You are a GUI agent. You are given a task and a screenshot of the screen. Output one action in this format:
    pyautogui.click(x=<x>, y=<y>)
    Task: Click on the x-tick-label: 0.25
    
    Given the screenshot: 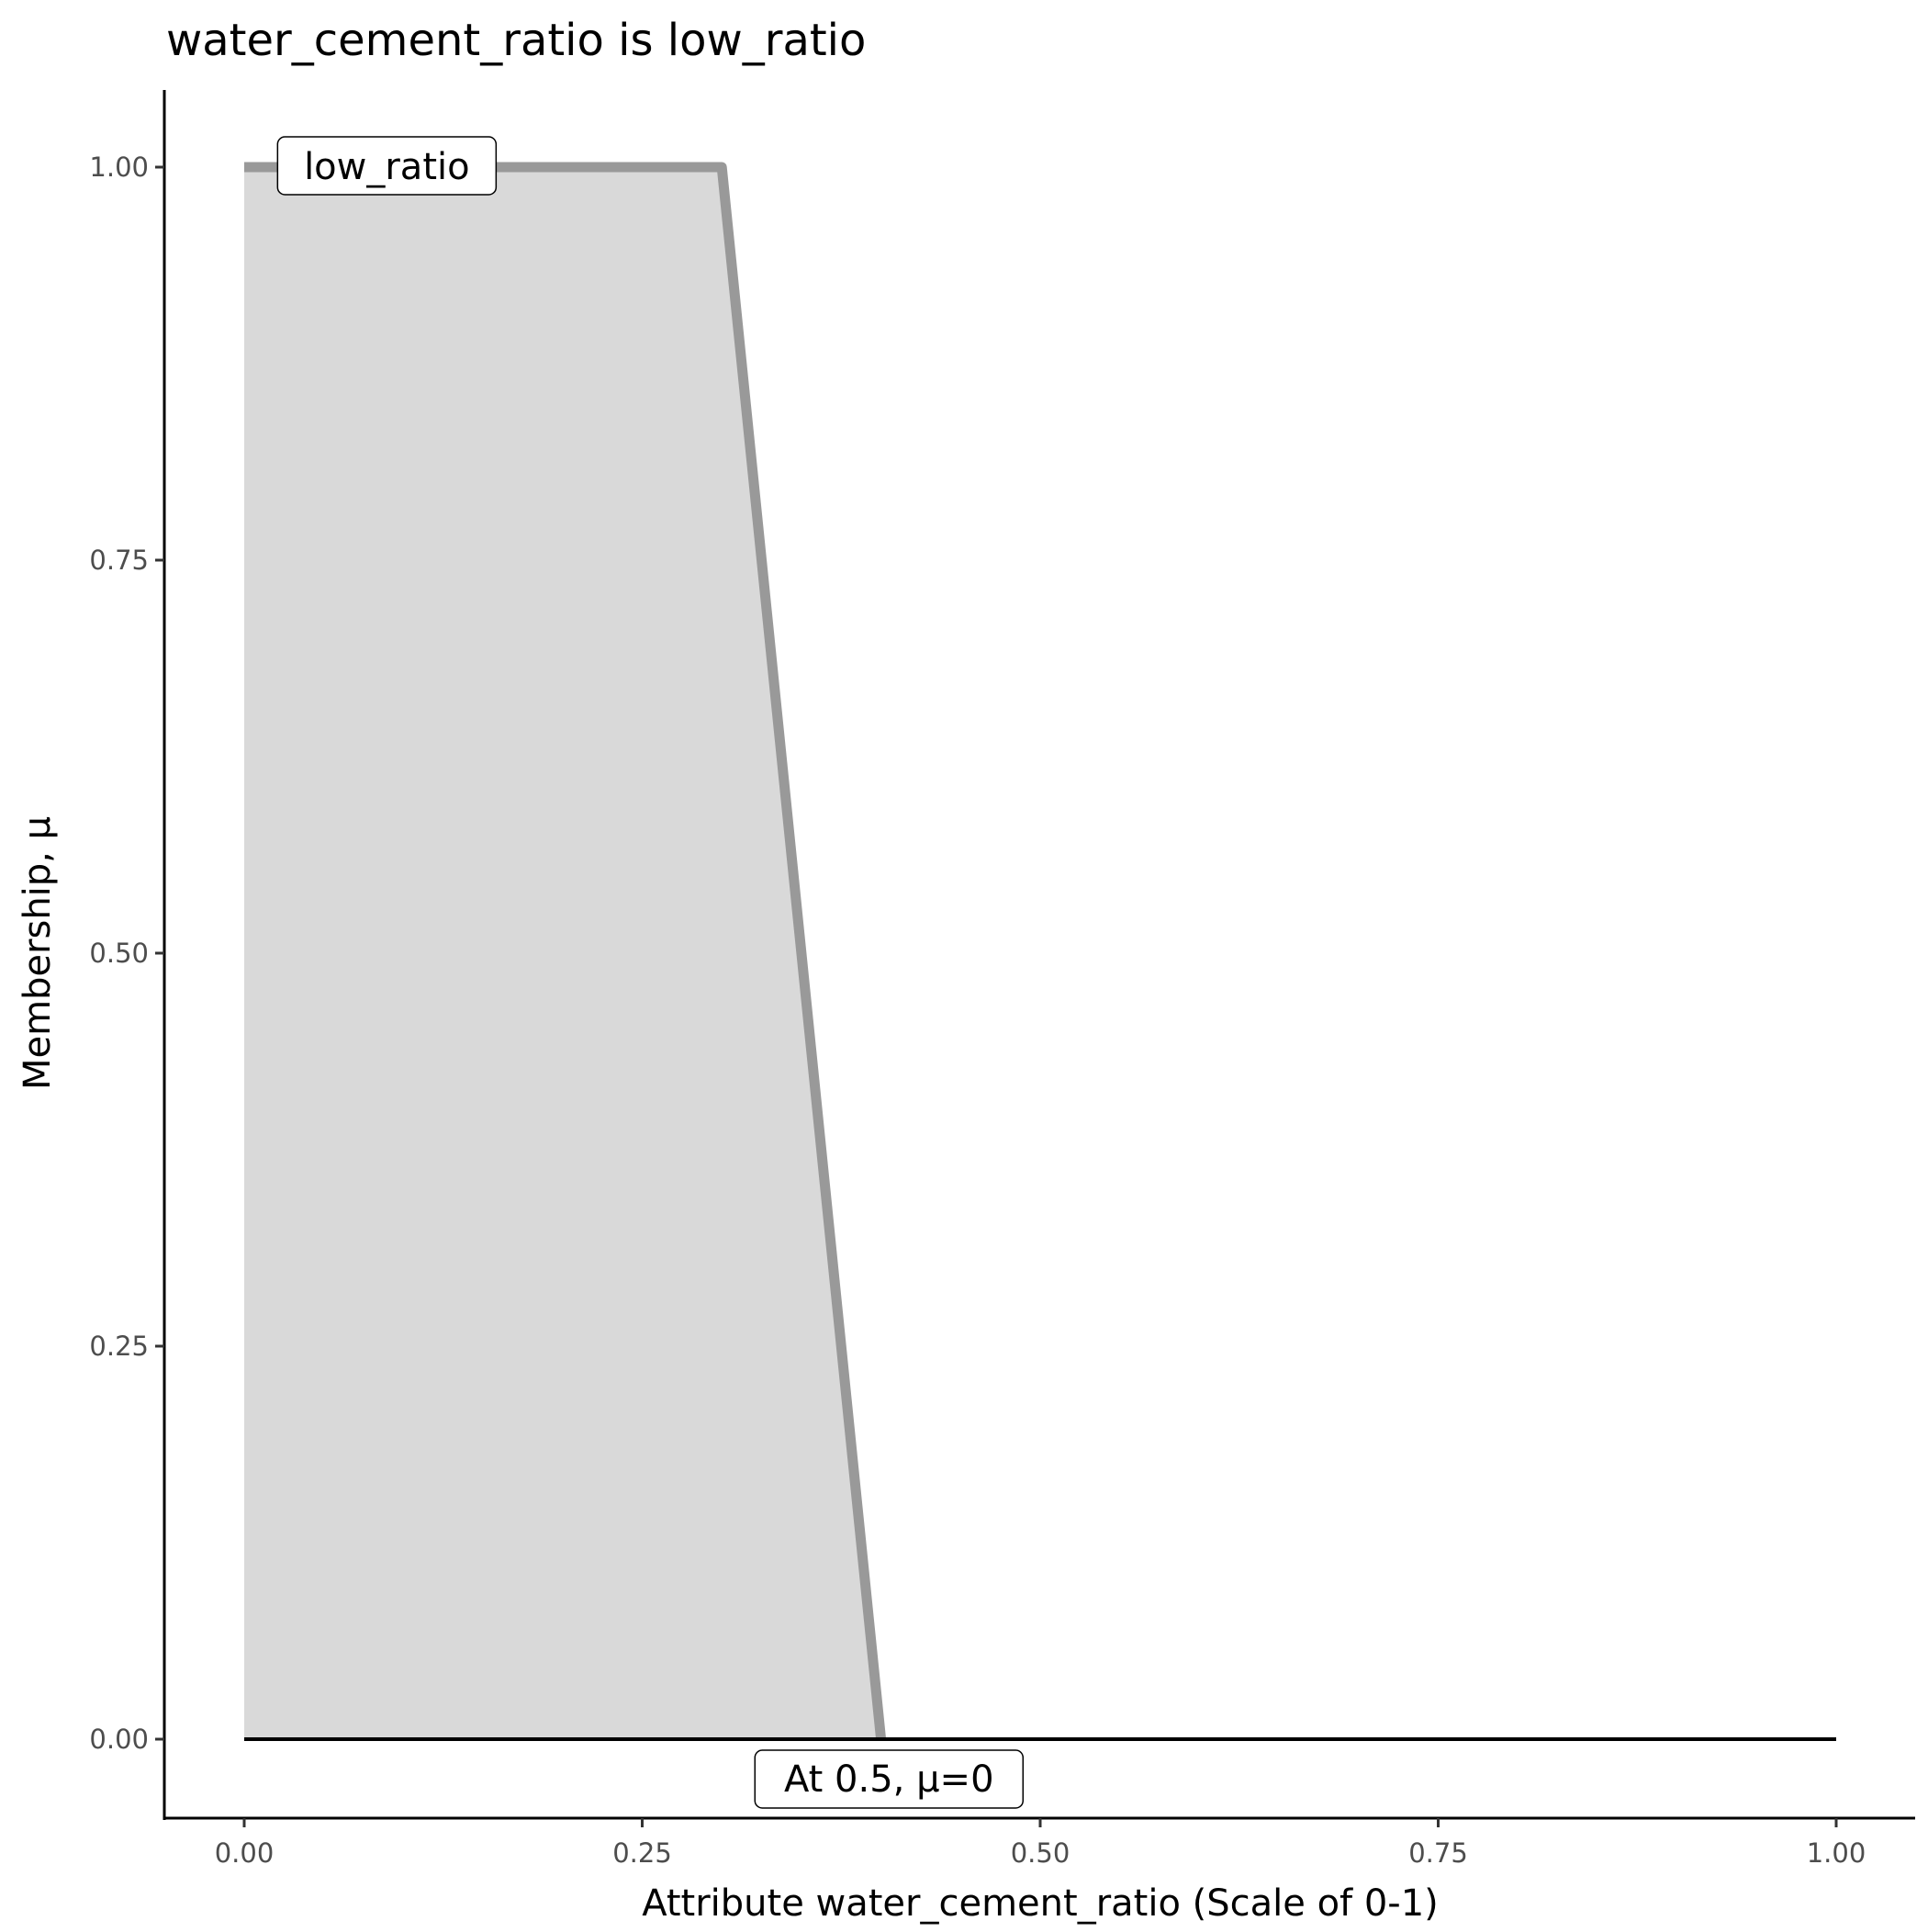 What is the action you would take?
    pyautogui.click(x=642, y=1853)
    